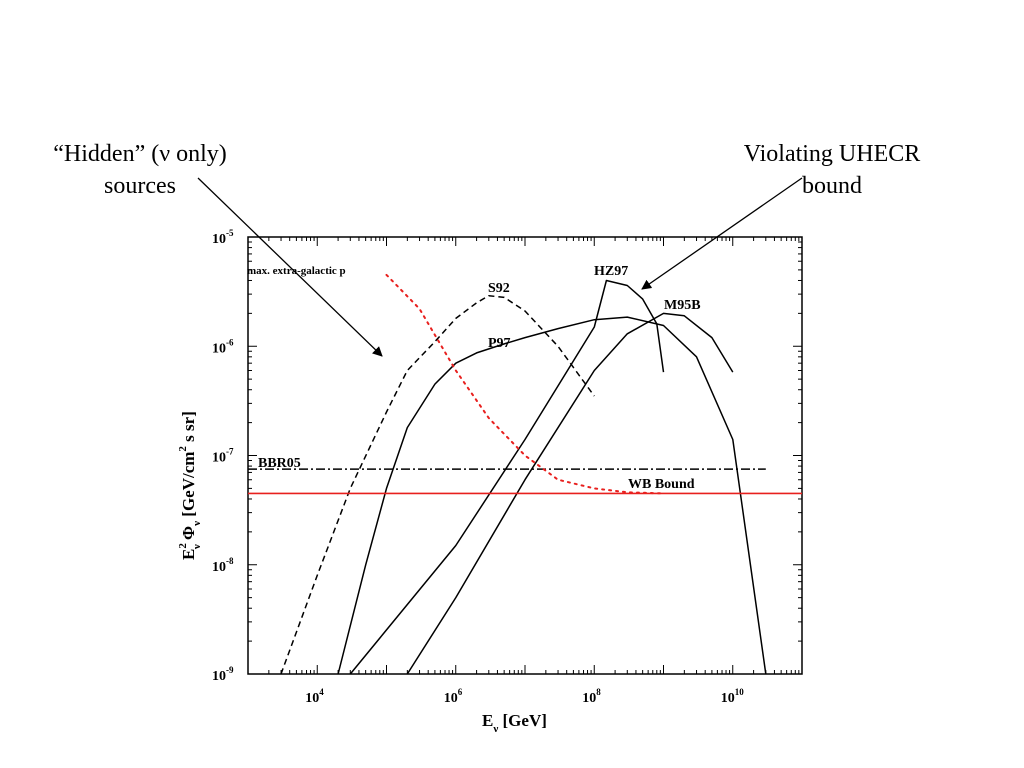 This screenshot has height=768, width=1024. What do you see at coordinates (223, 674) in the screenshot?
I see `y-tick-label: 10⁻⁹` at bounding box center [223, 674].